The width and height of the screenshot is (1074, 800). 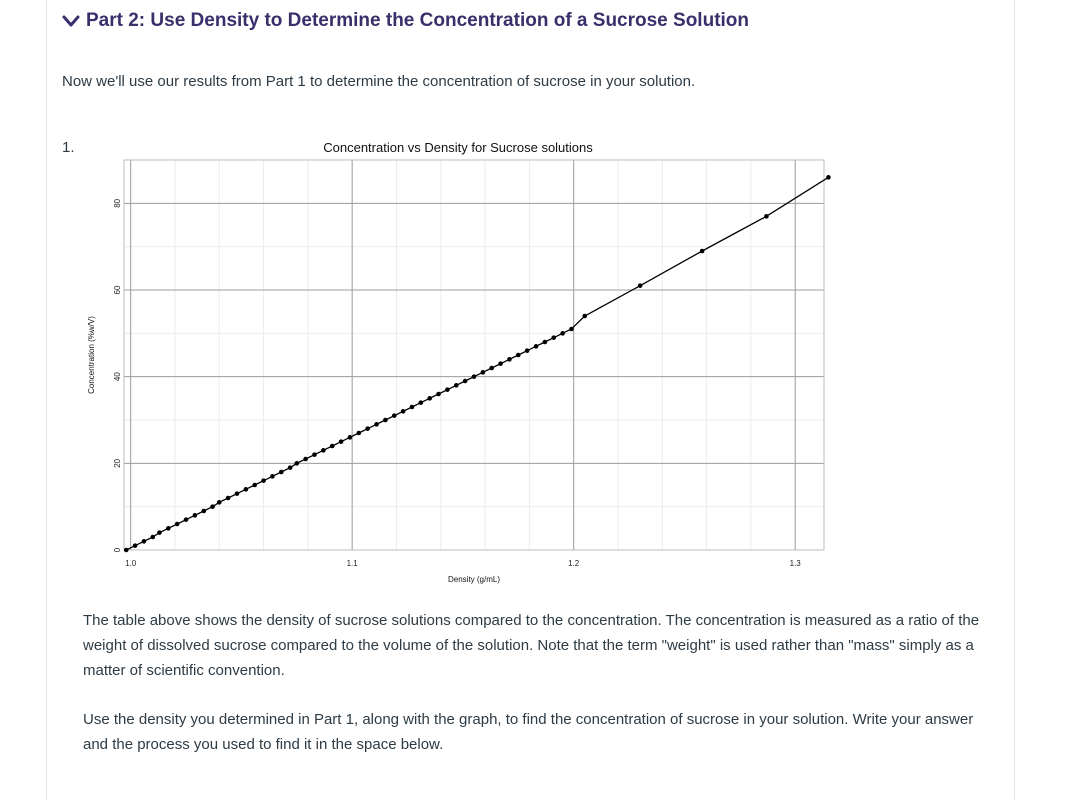 I want to click on x-axis-label: Density (g/mL), so click(x=474, y=579).